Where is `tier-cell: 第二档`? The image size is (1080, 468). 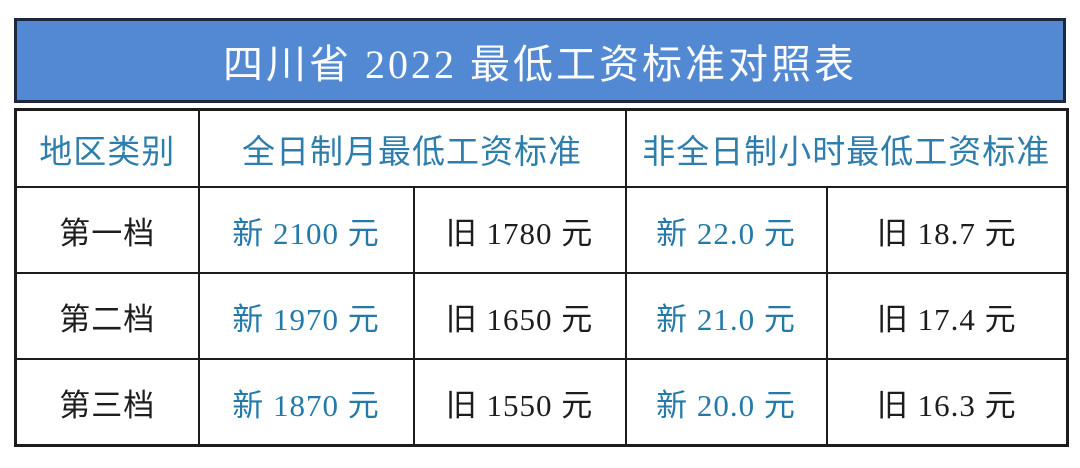
tier-cell: 第二档 is located at coordinates (107, 316).